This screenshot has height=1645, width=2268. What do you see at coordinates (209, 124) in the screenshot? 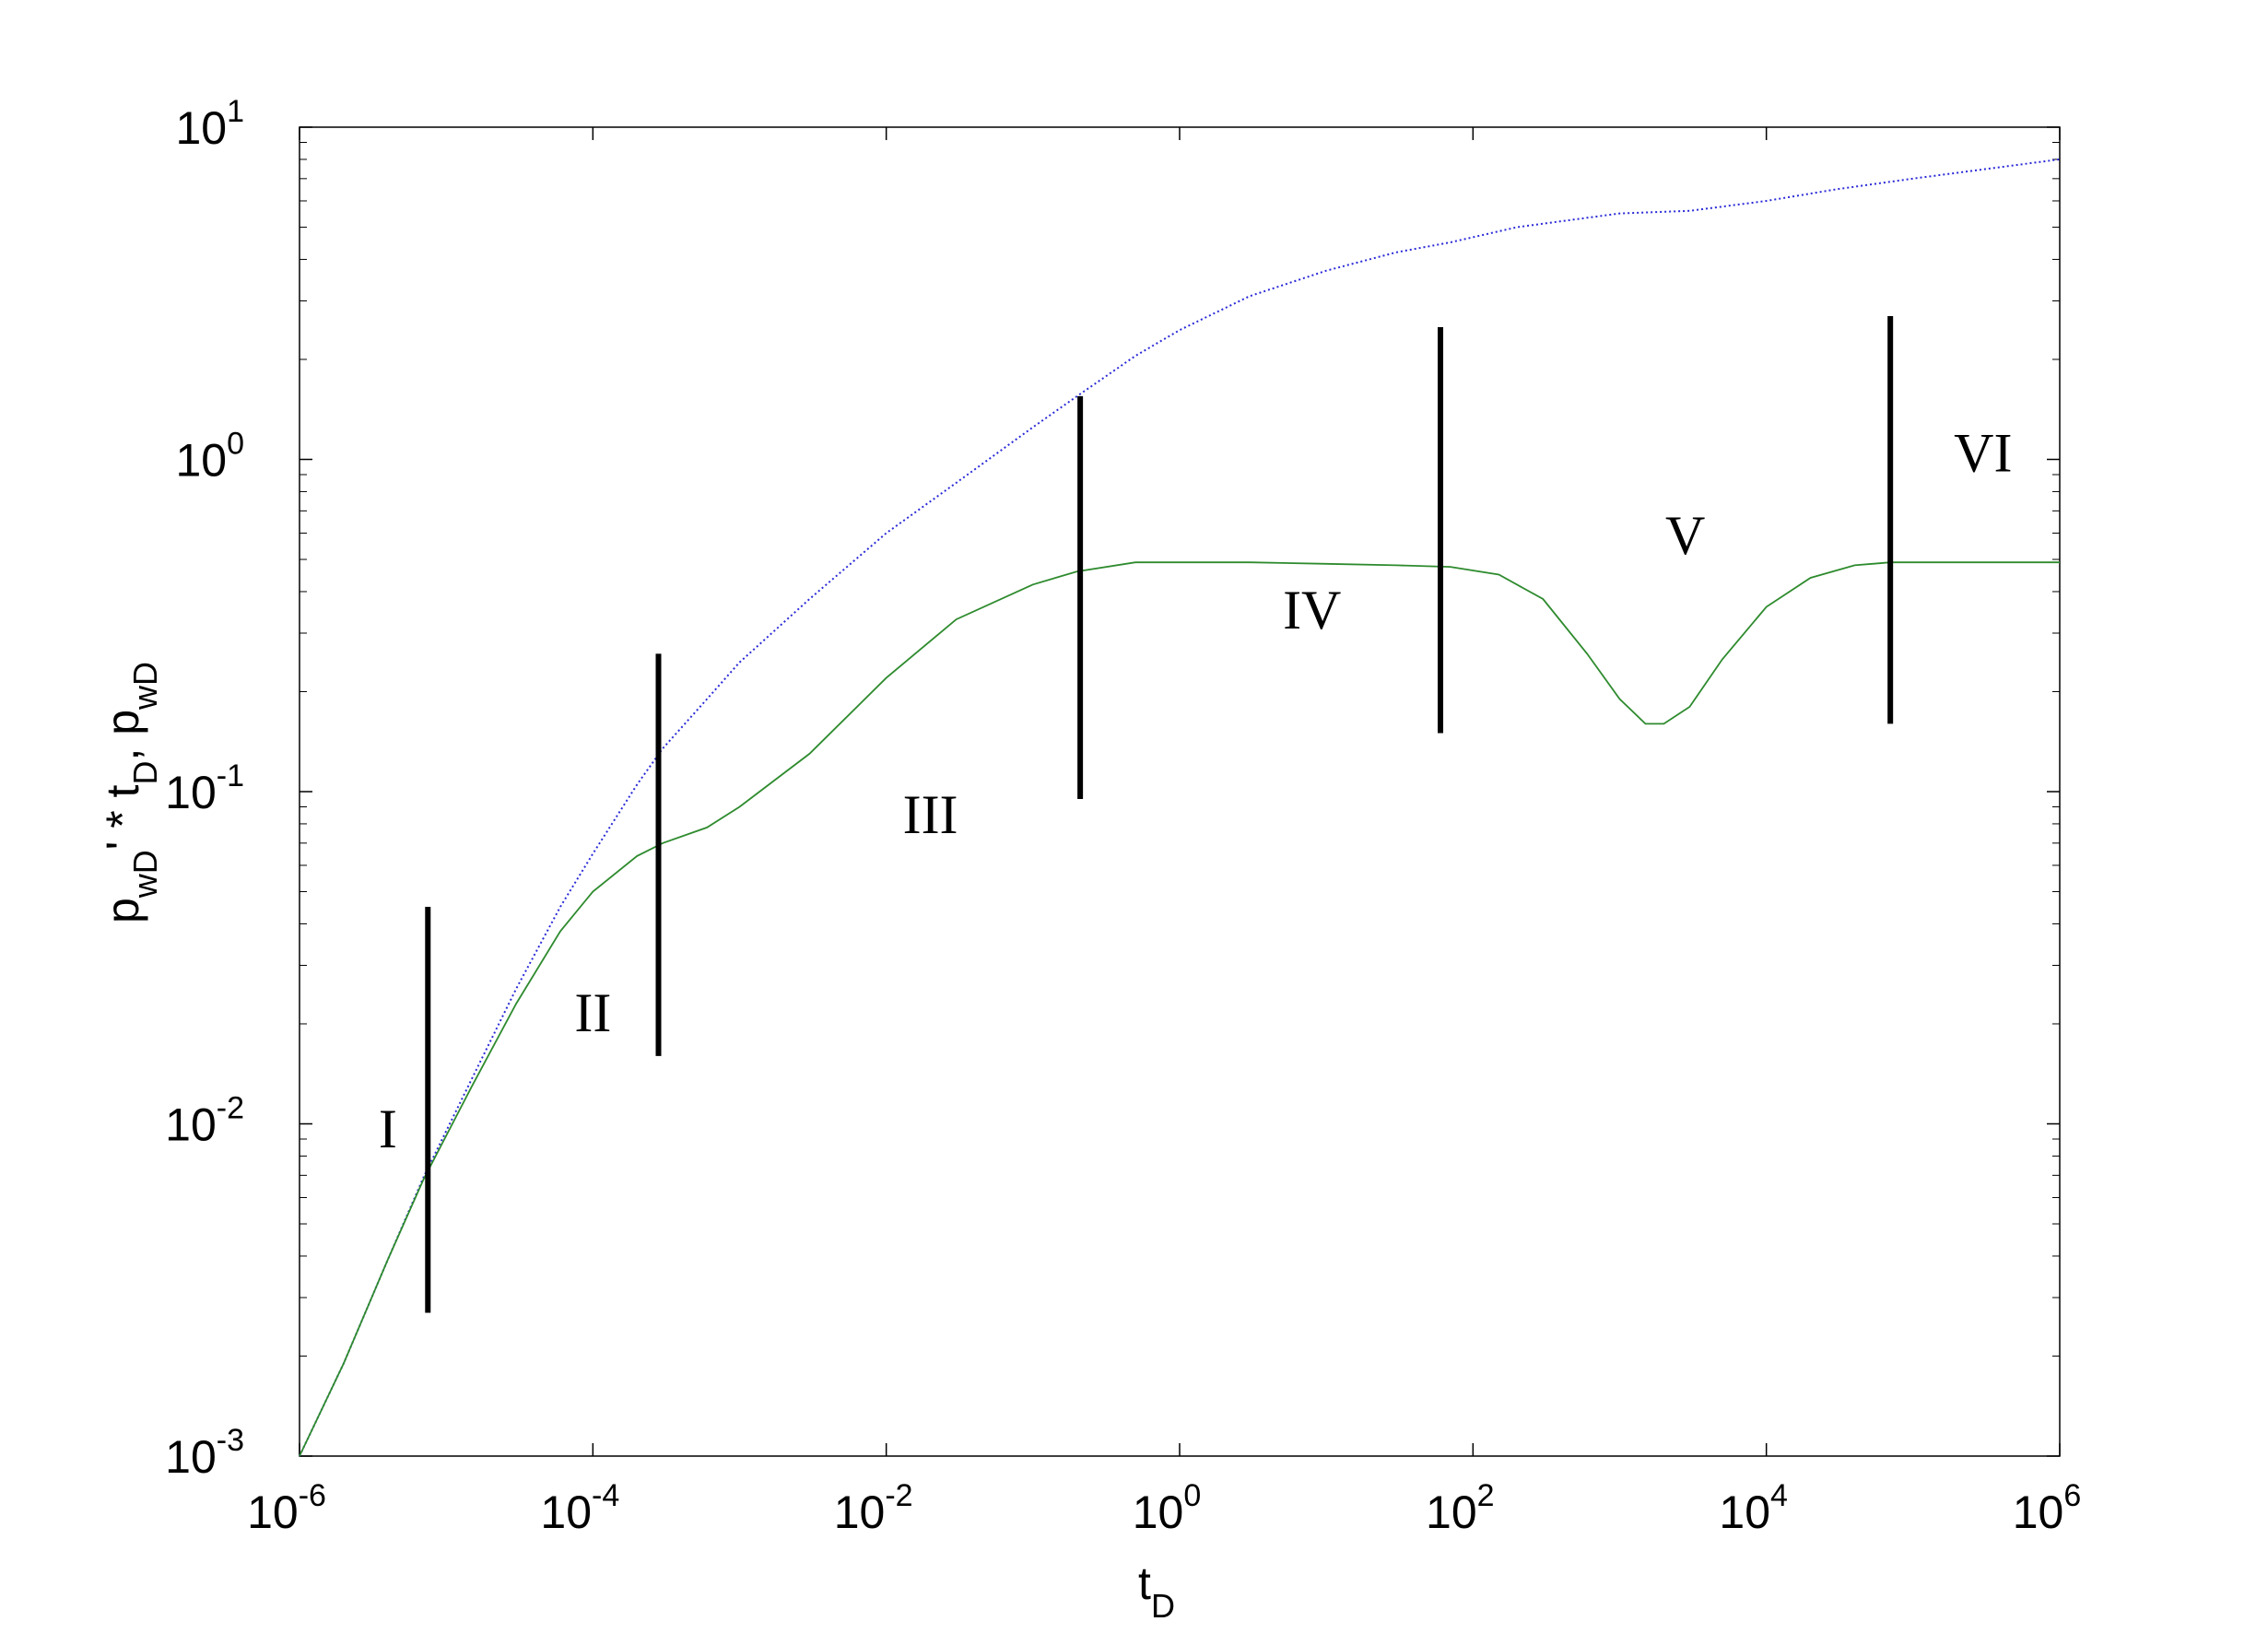
I see `y-tick-label-4: 10¹` at bounding box center [209, 124].